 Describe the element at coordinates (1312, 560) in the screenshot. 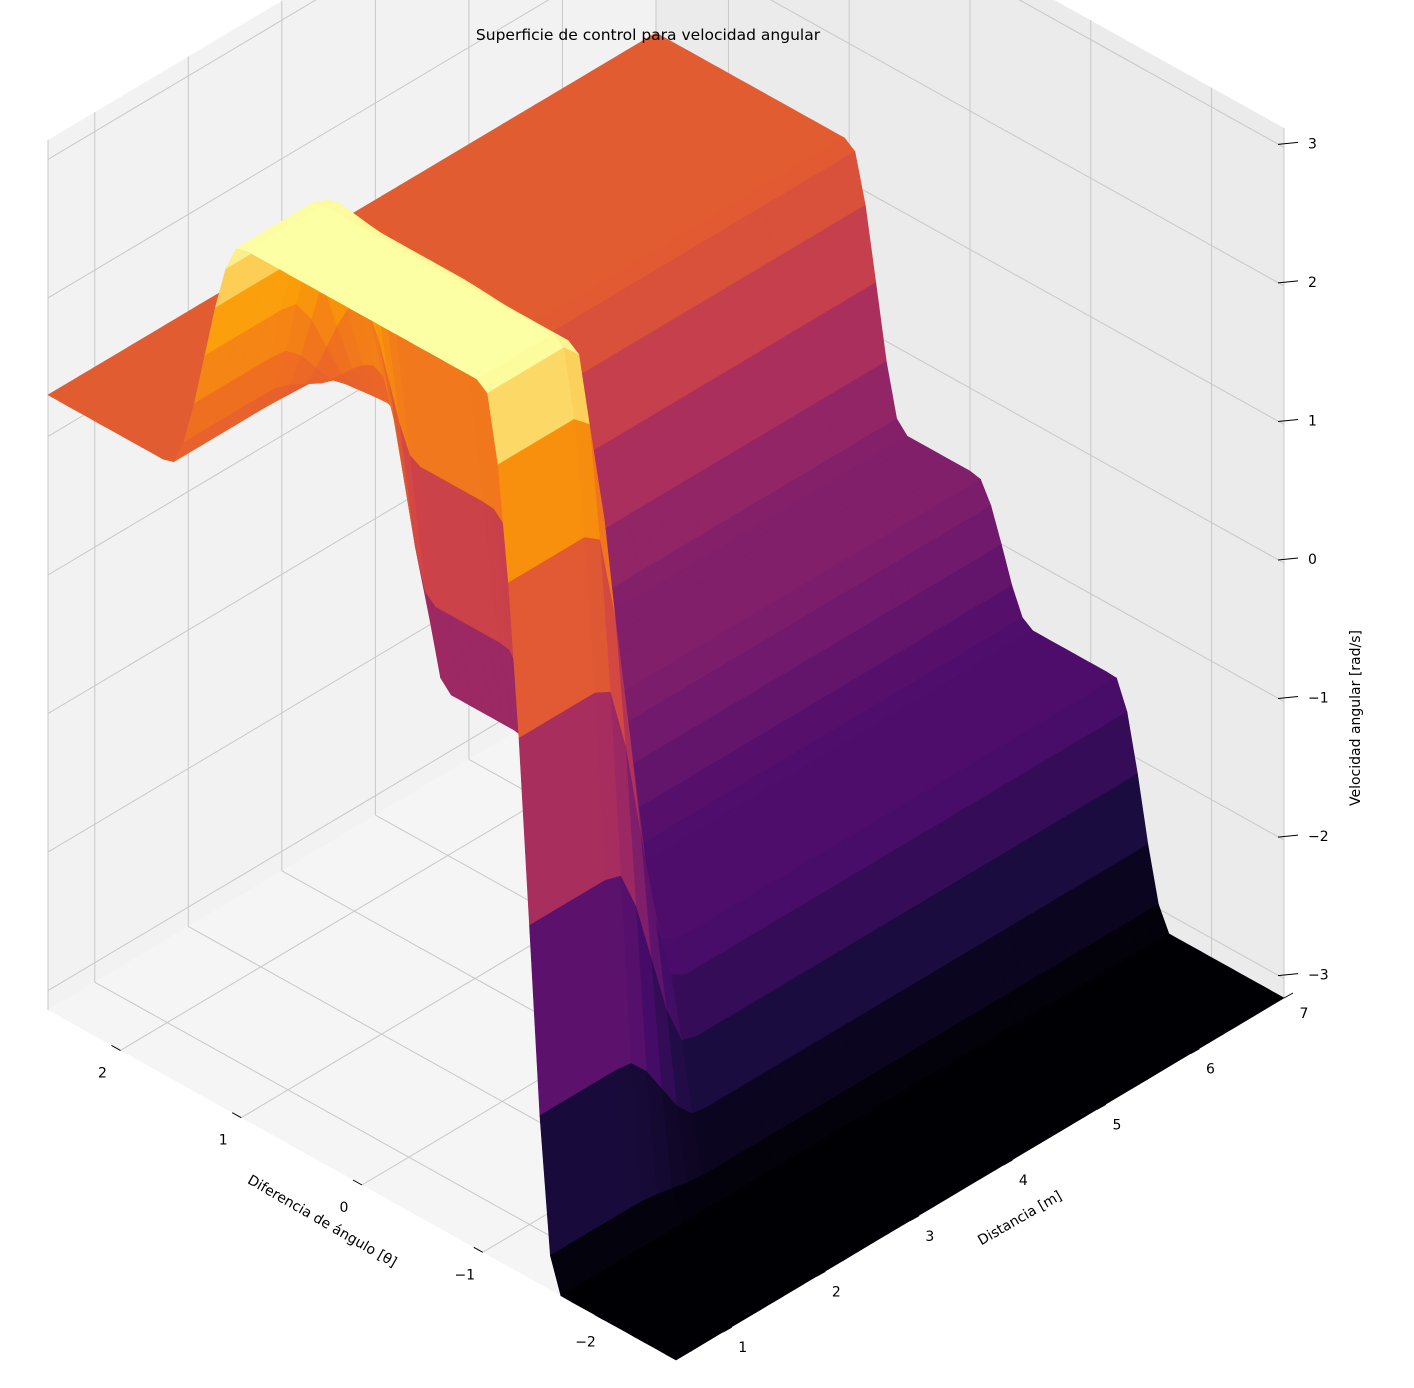

I see `z-tick-label: 0` at that location.